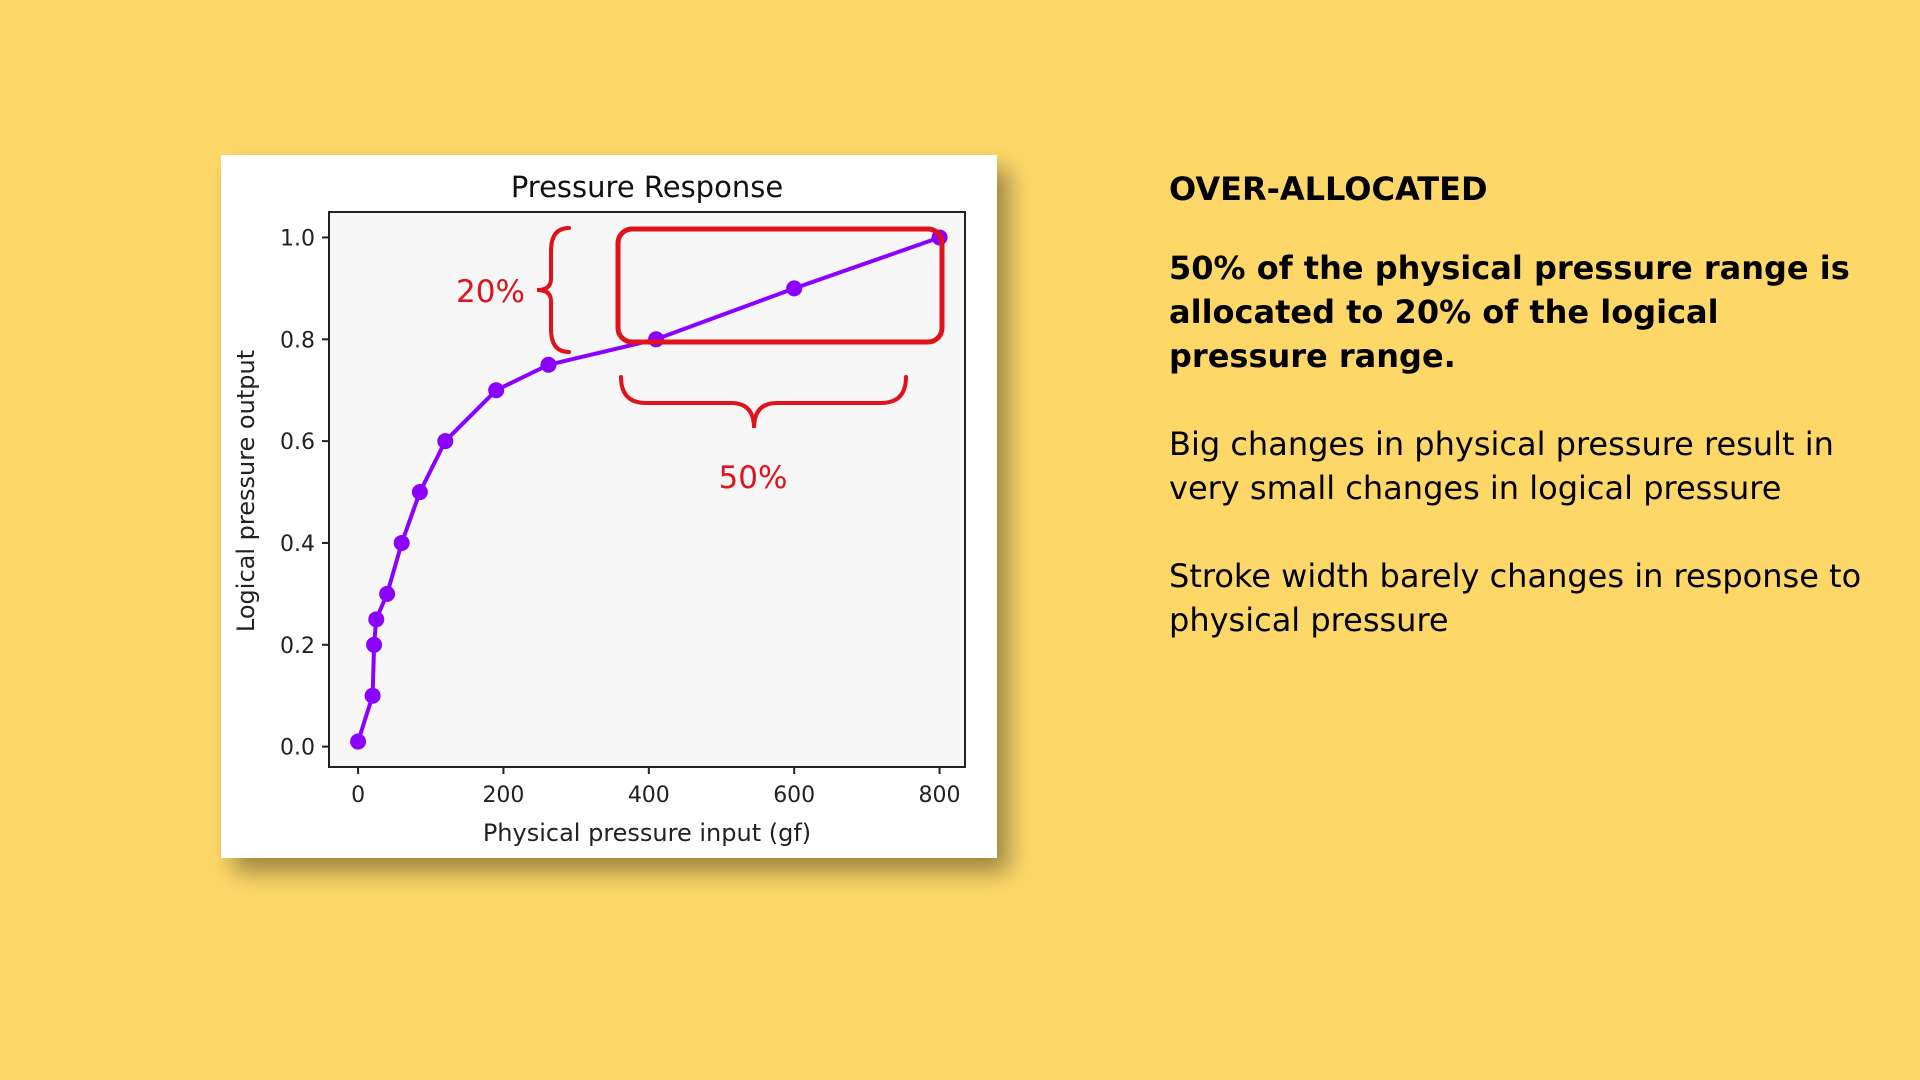 The height and width of the screenshot is (1080, 1920). What do you see at coordinates (753, 478) in the screenshot?
I see `horizontal-brace-label: 50%` at bounding box center [753, 478].